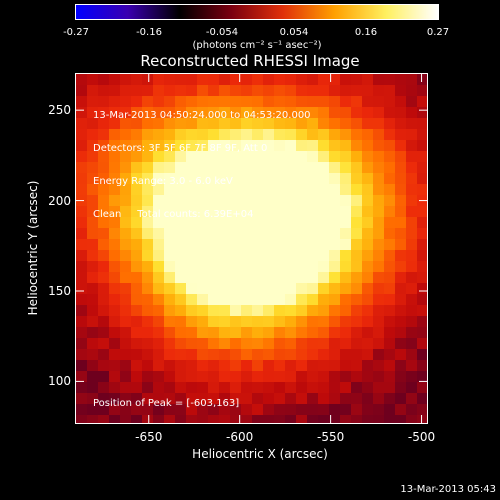  I want to click on x-tick-label: -650, so click(149, 437).